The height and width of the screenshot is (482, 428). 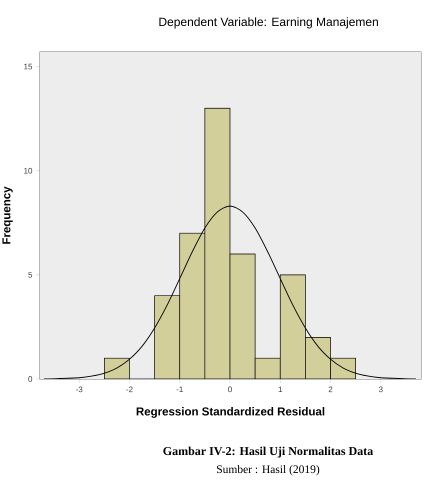 What do you see at coordinates (380, 389) in the screenshot?
I see `x-tick-label: 3` at bounding box center [380, 389].